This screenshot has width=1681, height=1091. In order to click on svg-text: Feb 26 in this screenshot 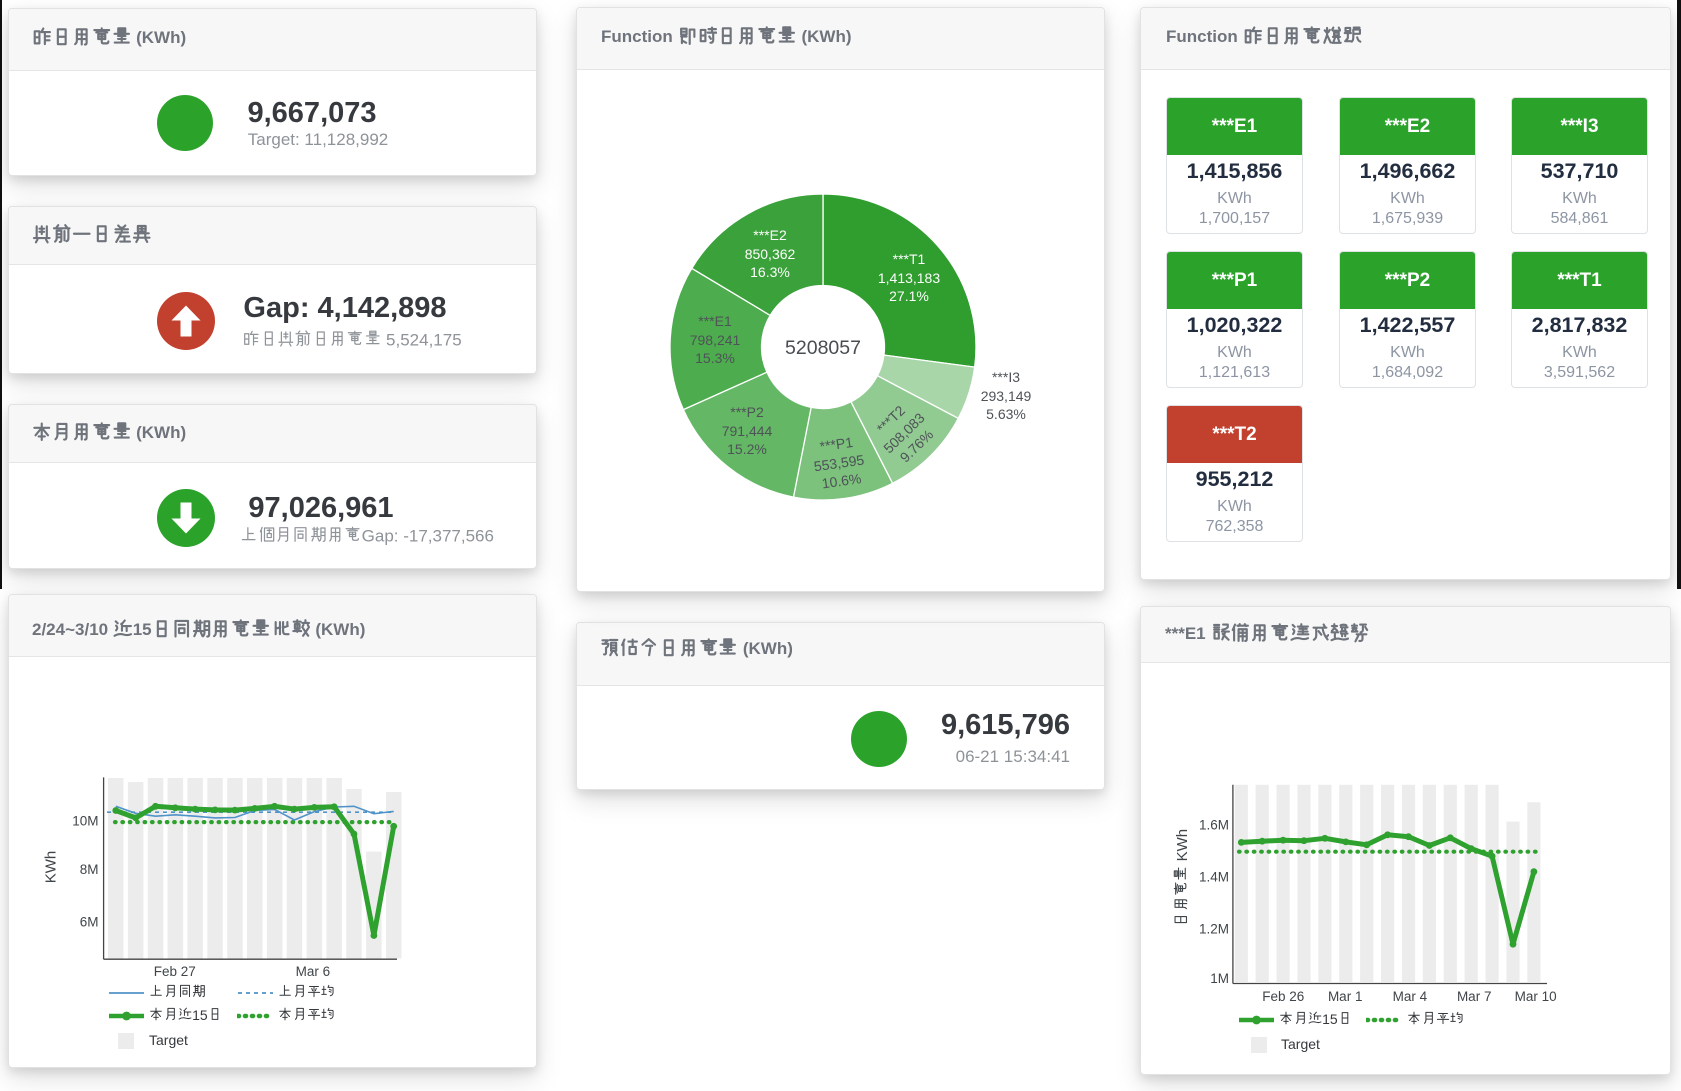, I will do `click(1283, 996)`.